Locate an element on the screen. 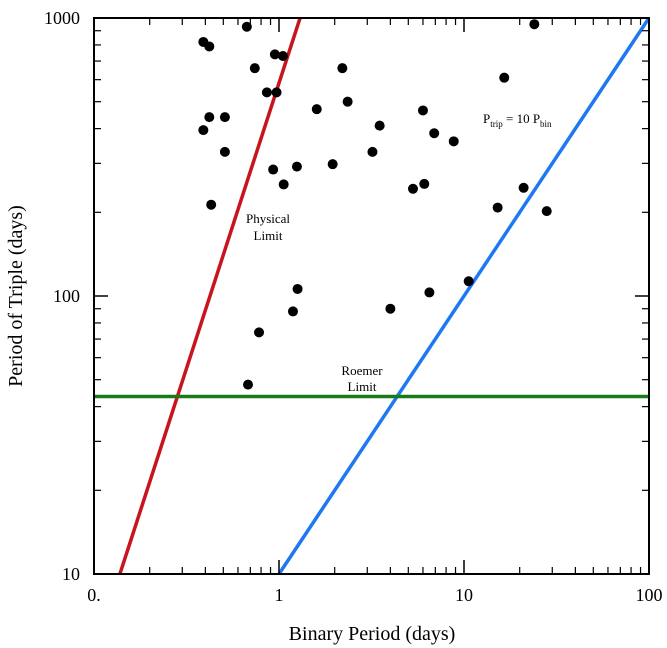  x-tick-label: 10 is located at coordinates (464, 595).